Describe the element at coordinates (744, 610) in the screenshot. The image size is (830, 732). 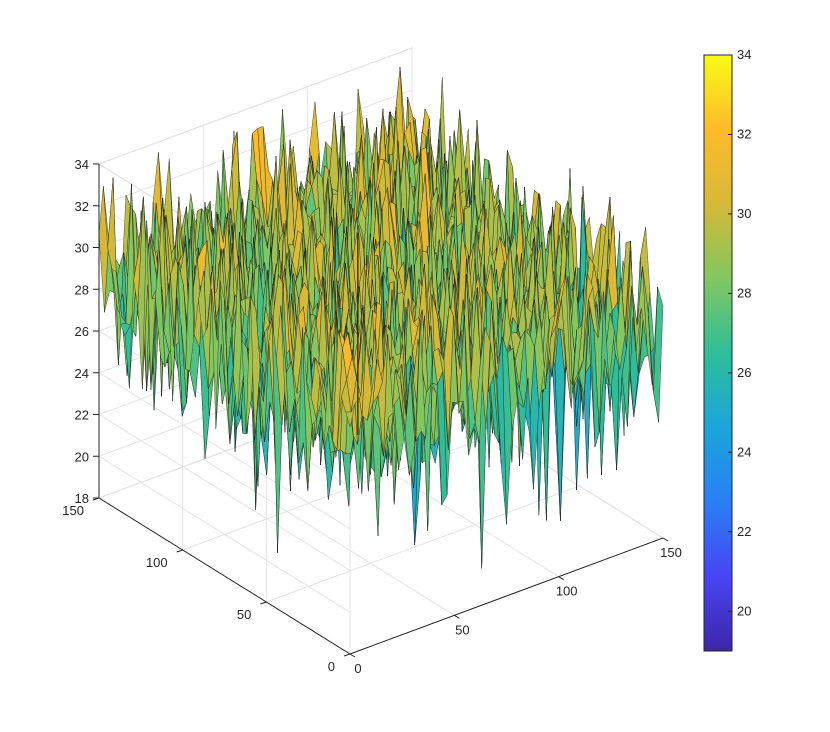
I see `colorbar-tick-label: 20` at that location.